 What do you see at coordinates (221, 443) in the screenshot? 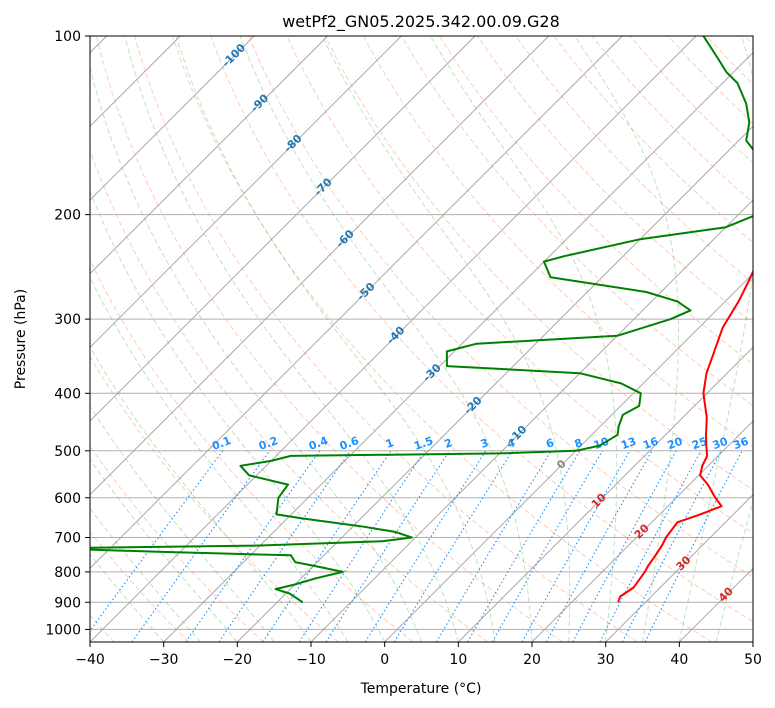
I see `mixing-ratio-label: 0.1` at bounding box center [221, 443].